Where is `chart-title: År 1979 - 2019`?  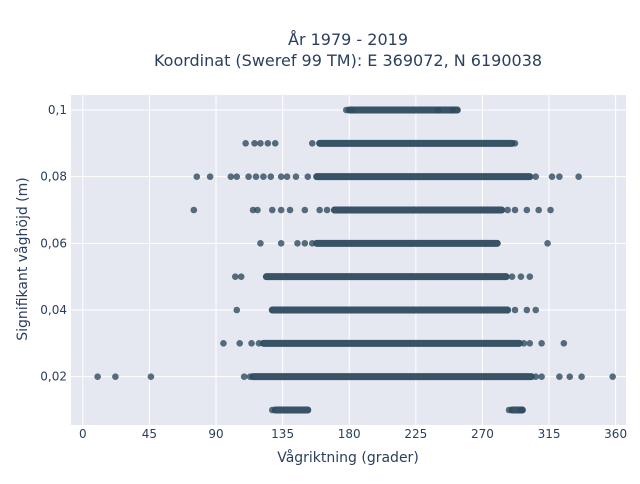
chart-title: År 1979 - 2019 is located at coordinates (348, 39).